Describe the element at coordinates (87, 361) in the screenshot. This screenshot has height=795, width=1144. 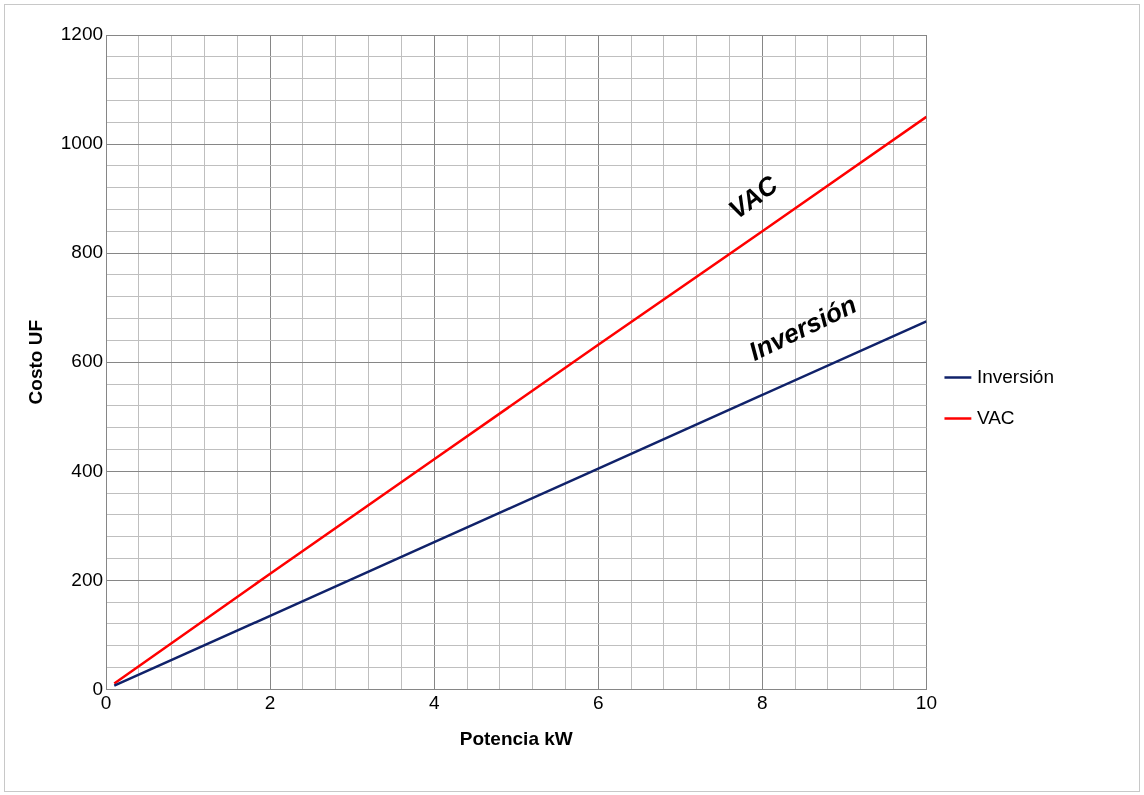
I see `y-tick-label: 600` at that location.